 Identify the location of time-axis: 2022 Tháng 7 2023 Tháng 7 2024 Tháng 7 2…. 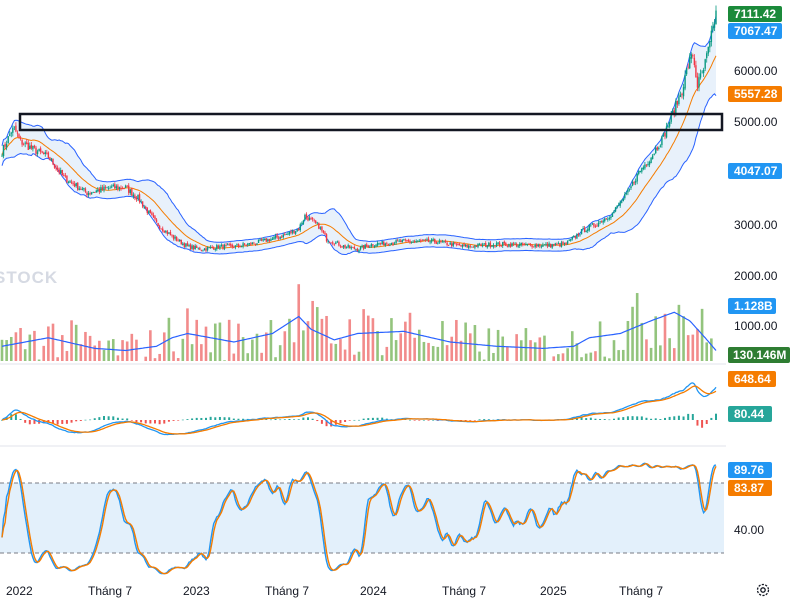
(334, 591).